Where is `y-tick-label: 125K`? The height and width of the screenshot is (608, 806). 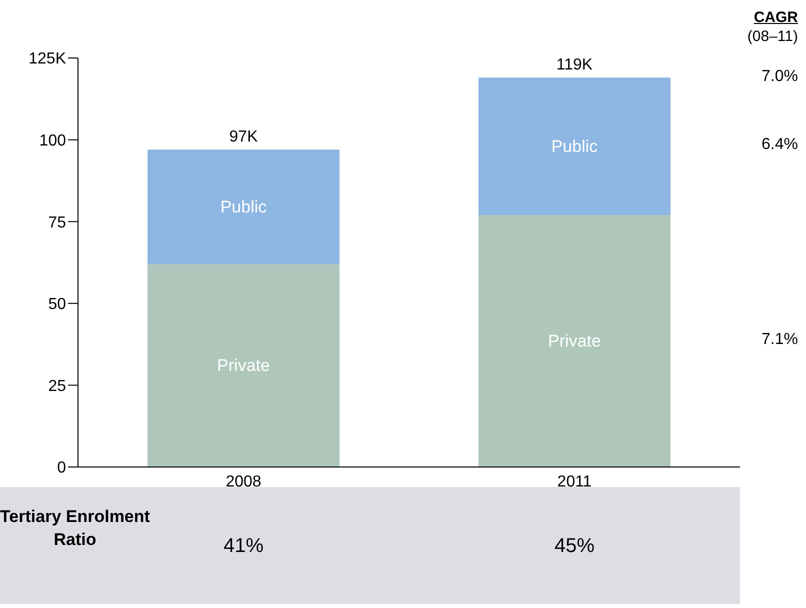
y-tick-label: 125K is located at coordinates (47, 59).